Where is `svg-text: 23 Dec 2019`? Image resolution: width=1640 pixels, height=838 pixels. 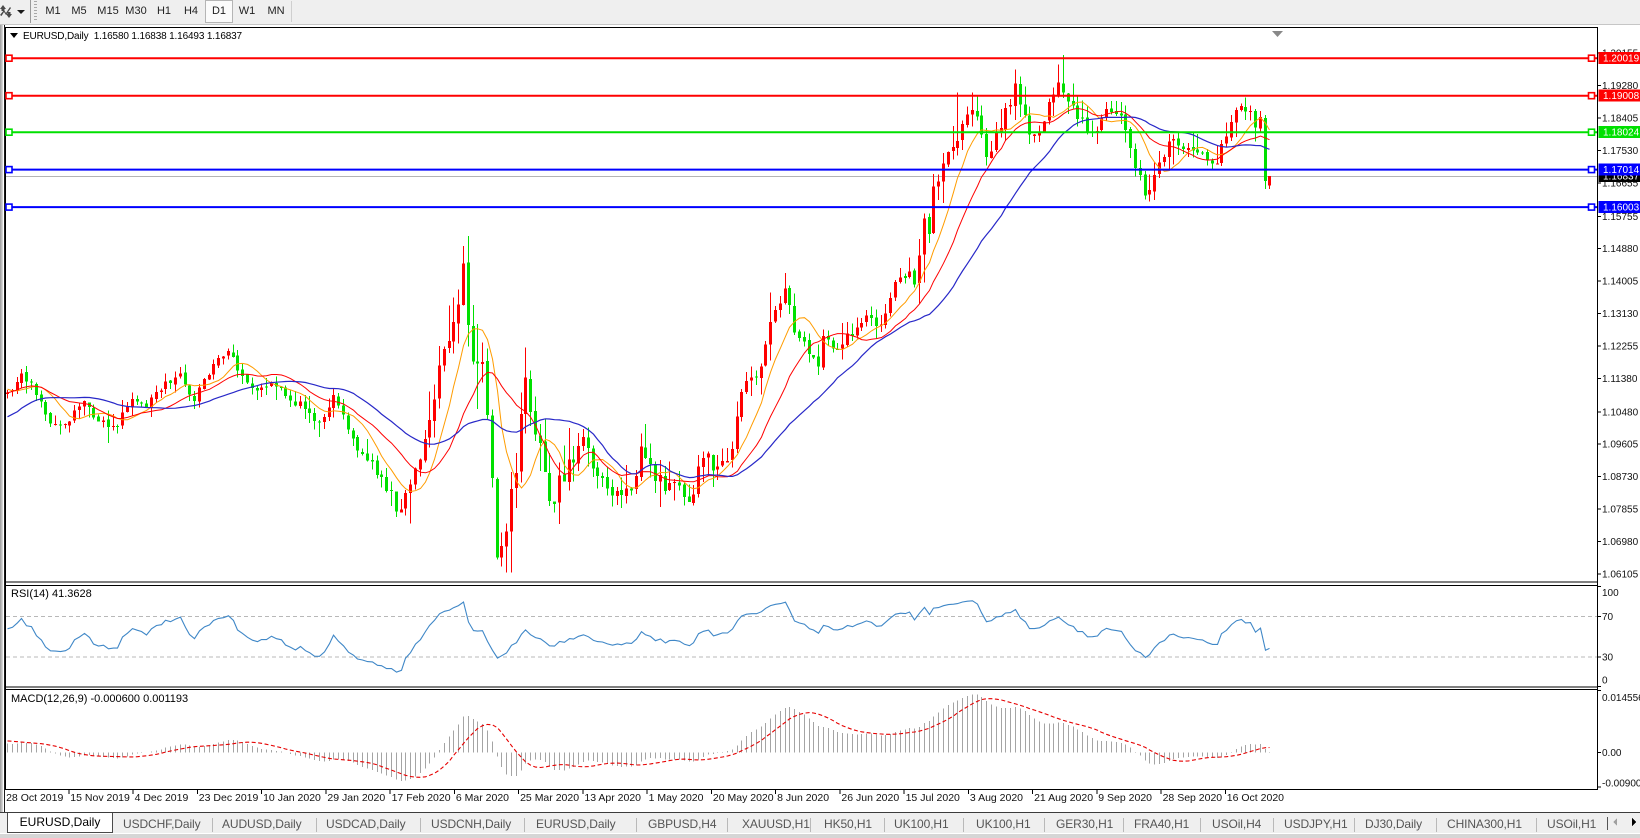
svg-text: 23 Dec 2019 is located at coordinates (229, 798).